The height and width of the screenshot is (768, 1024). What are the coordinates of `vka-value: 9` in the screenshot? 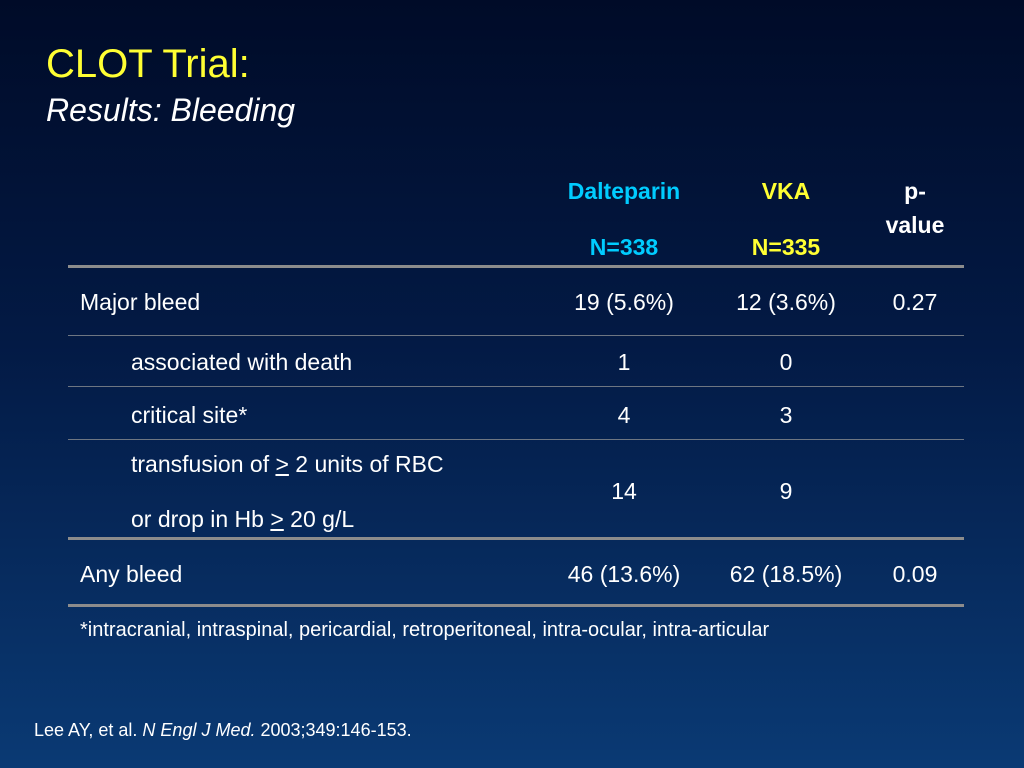 It's located at (786, 491).